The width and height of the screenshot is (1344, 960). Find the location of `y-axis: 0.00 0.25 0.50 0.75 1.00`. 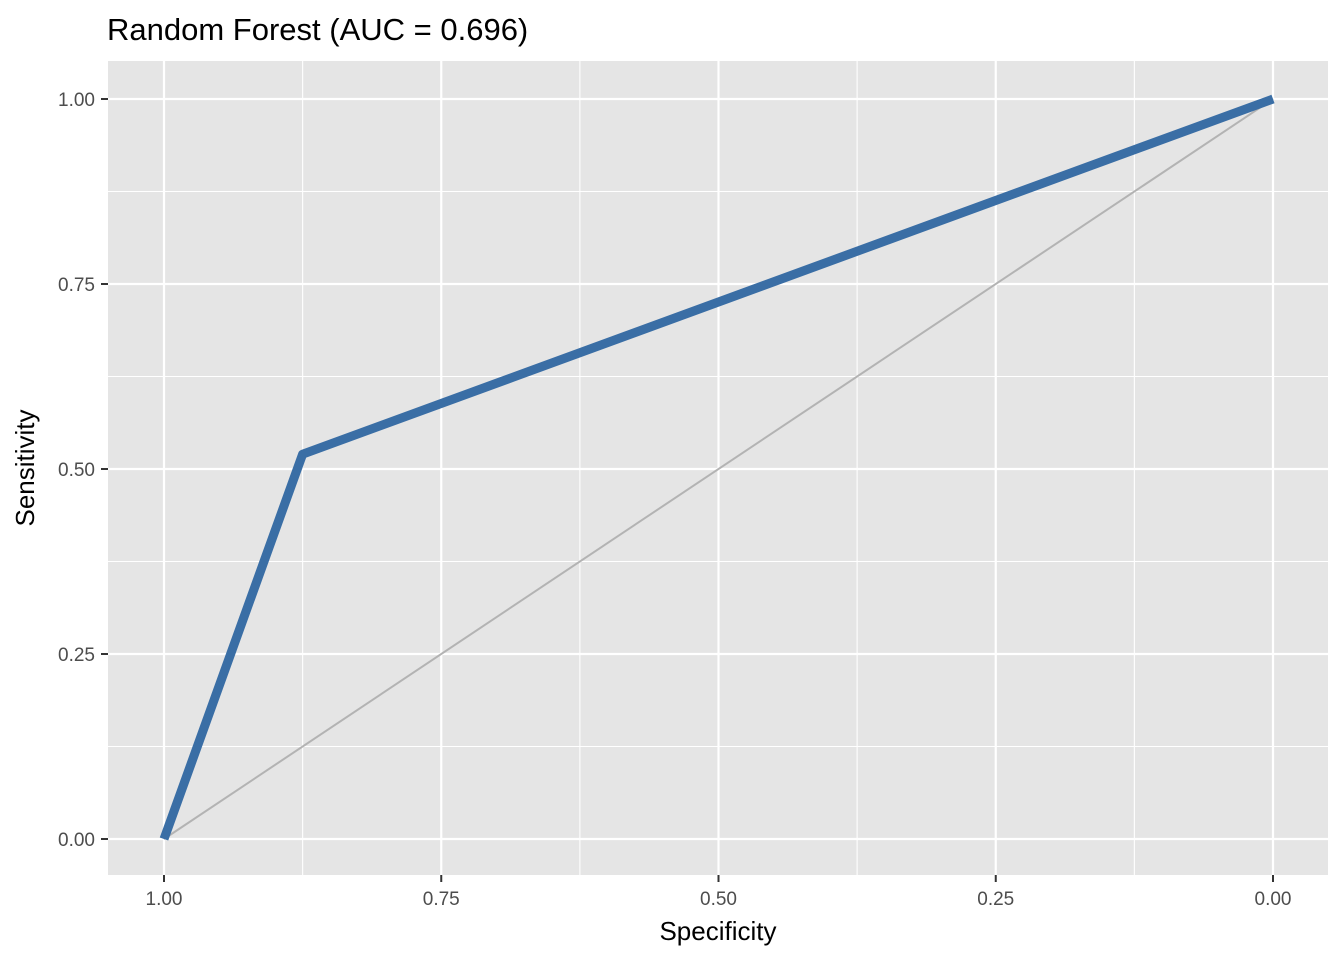

y-axis: 0.00 0.25 0.50 0.75 1.00 is located at coordinates (83, 470).